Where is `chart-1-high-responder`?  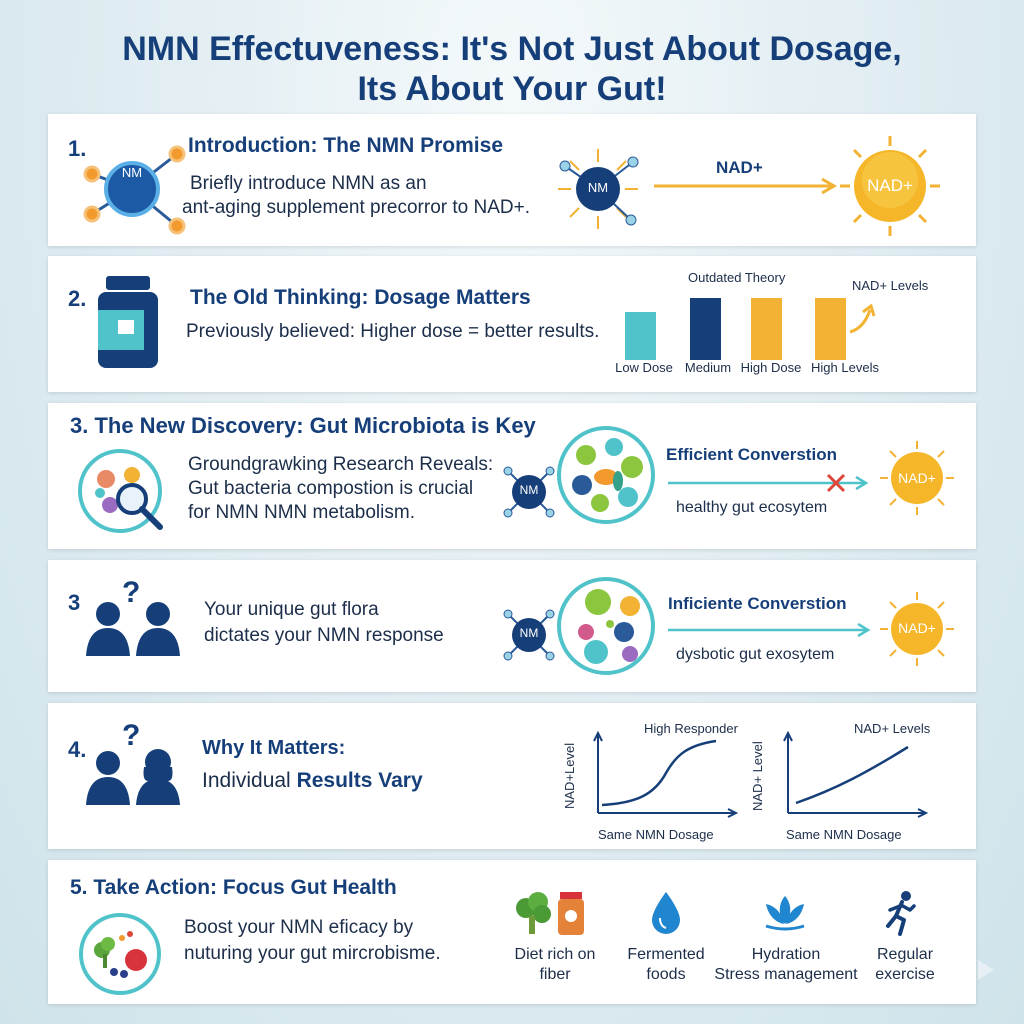
chart-1-high-responder is located at coordinates (666, 774).